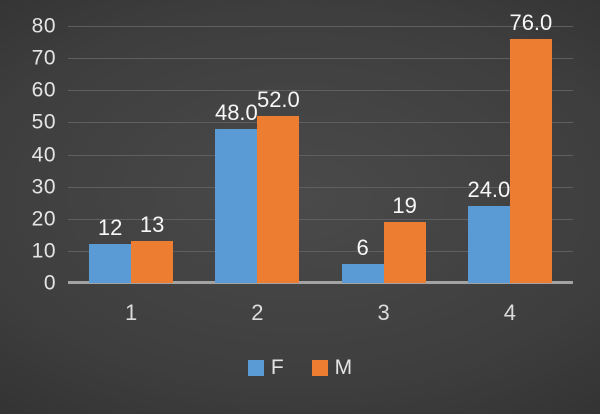  What do you see at coordinates (131, 312) in the screenshot?
I see `category-label-1: 1` at bounding box center [131, 312].